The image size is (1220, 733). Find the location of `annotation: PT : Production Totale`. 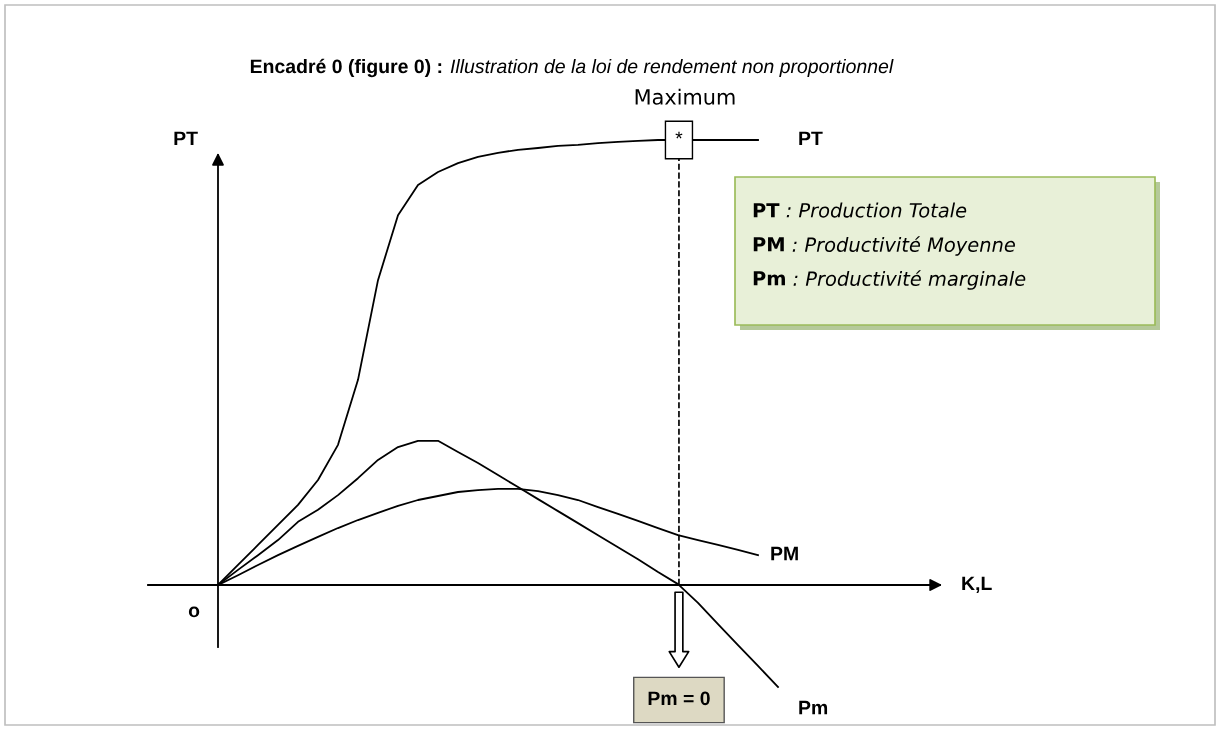

annotation: PT : Production Totale is located at coordinates (860, 210).